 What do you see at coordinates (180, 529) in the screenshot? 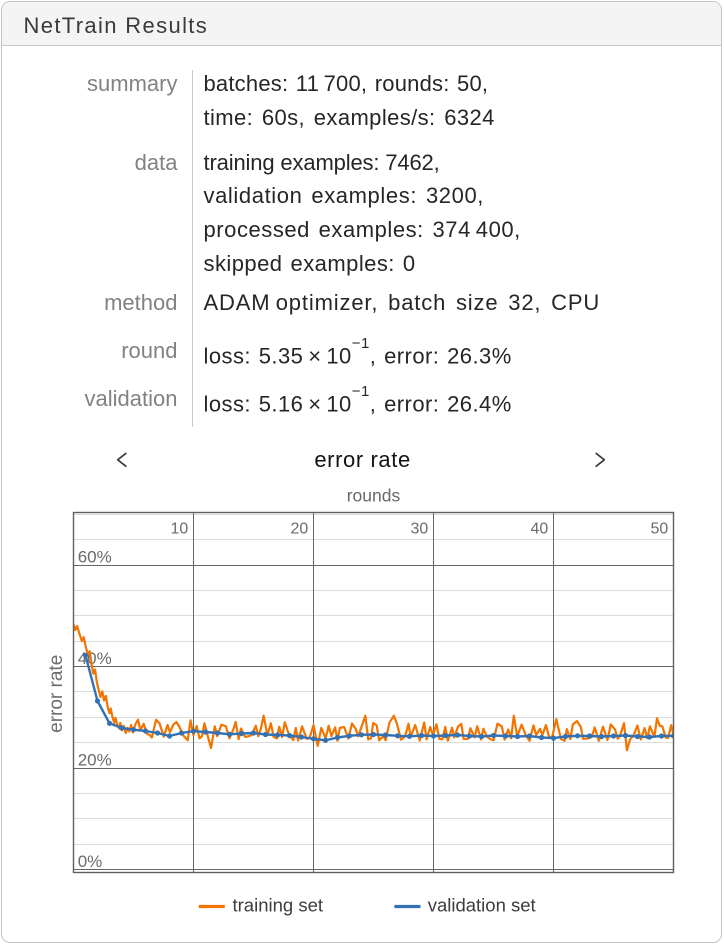
I see `svg-text: 10` at bounding box center [180, 529].